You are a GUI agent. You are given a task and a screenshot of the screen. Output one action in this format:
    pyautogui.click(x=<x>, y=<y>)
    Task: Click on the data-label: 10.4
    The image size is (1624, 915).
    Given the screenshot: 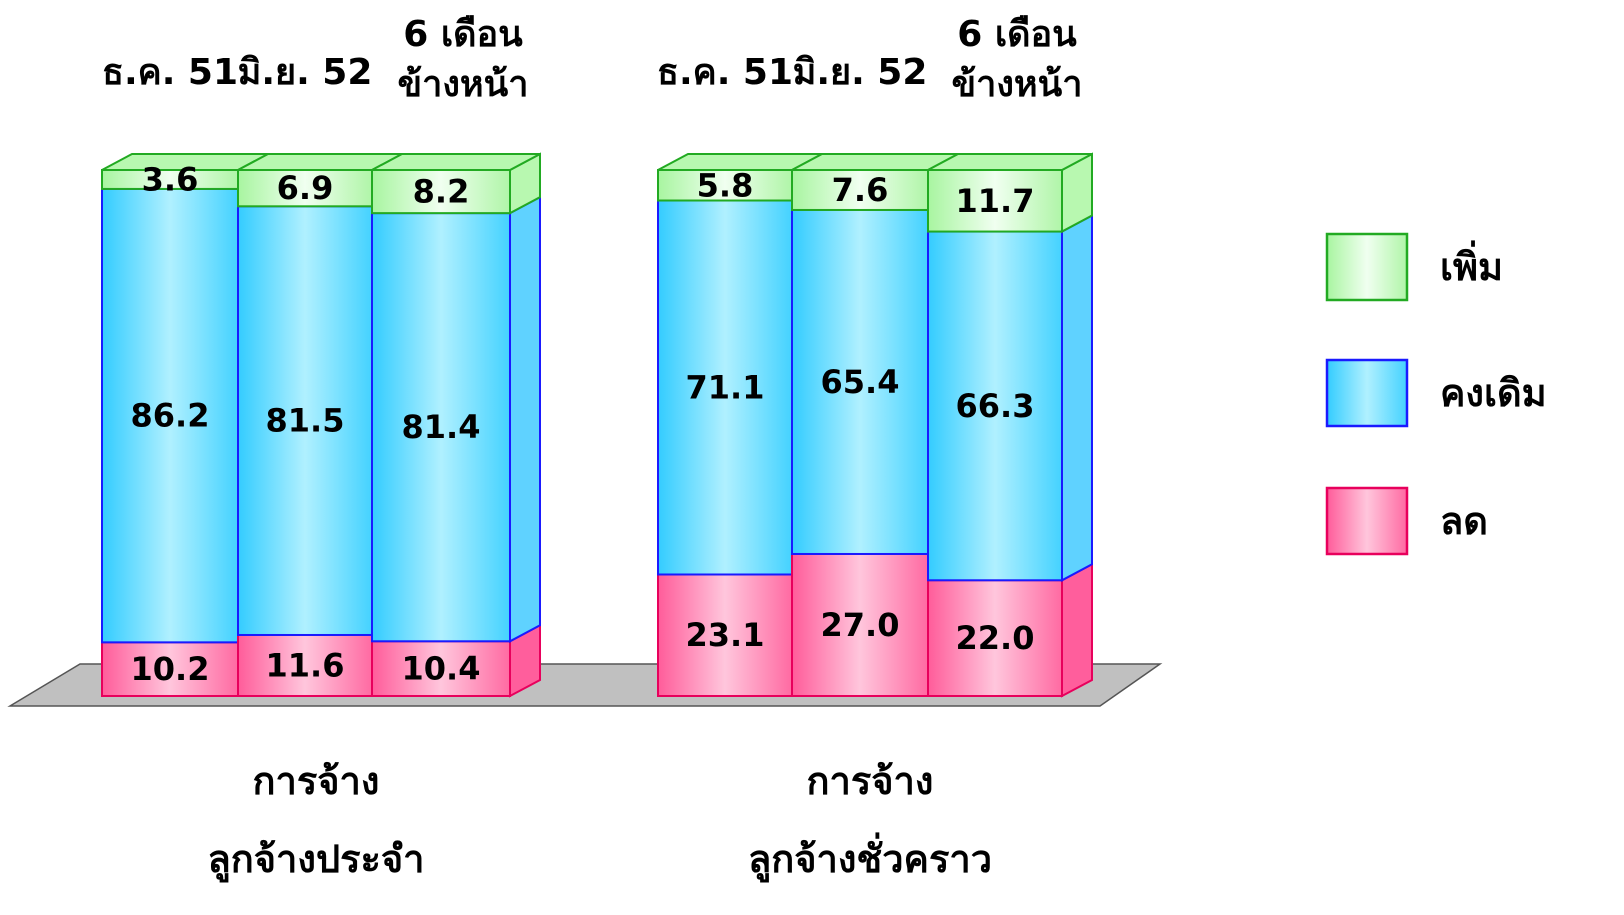 What is the action you would take?
    pyautogui.click(x=441, y=669)
    